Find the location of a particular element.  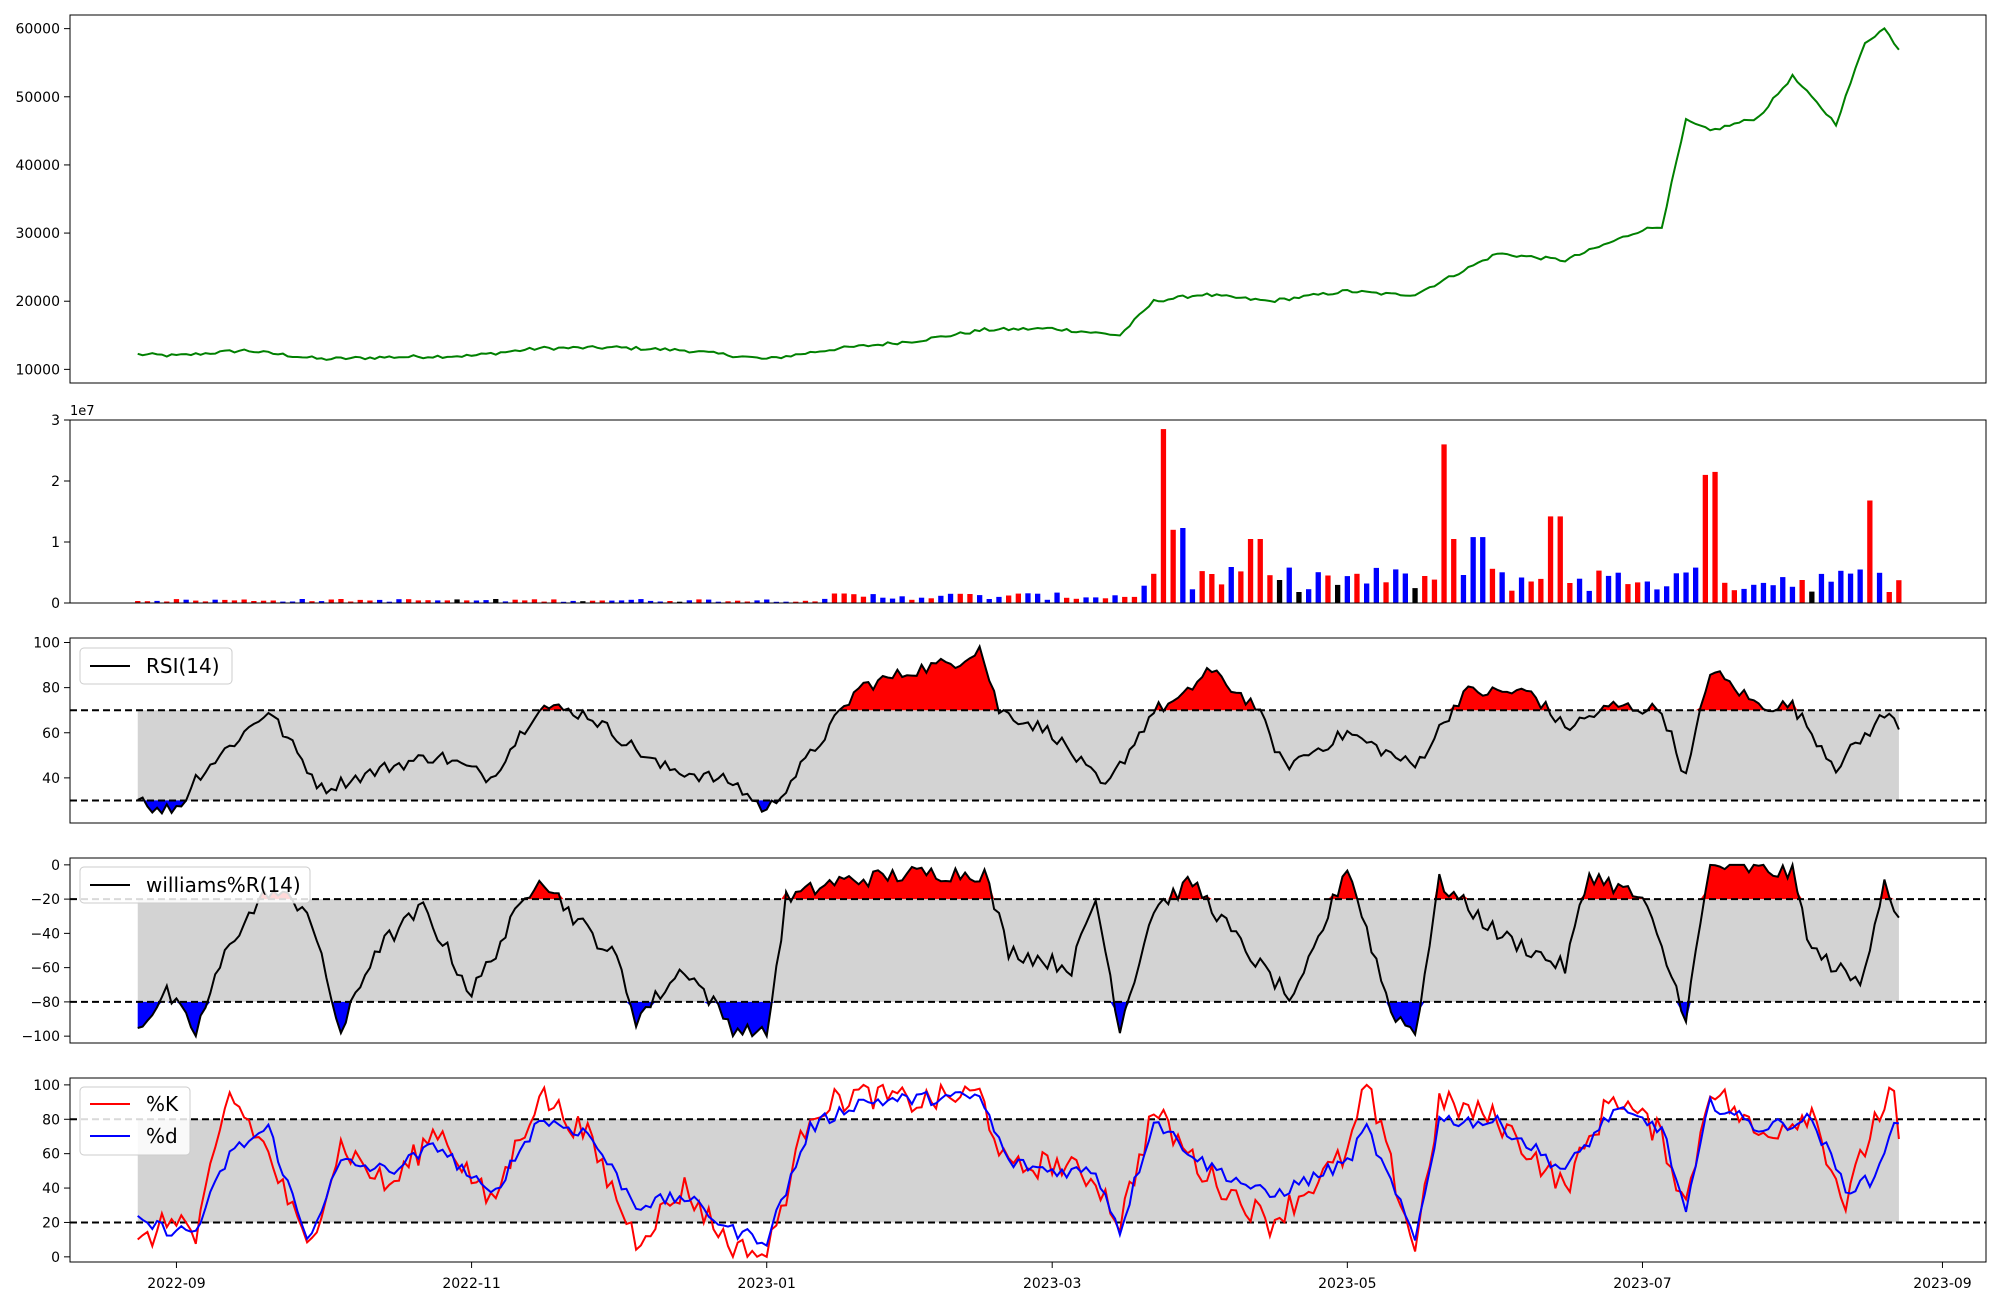

volume-bars is located at coordinates (1018, 516).